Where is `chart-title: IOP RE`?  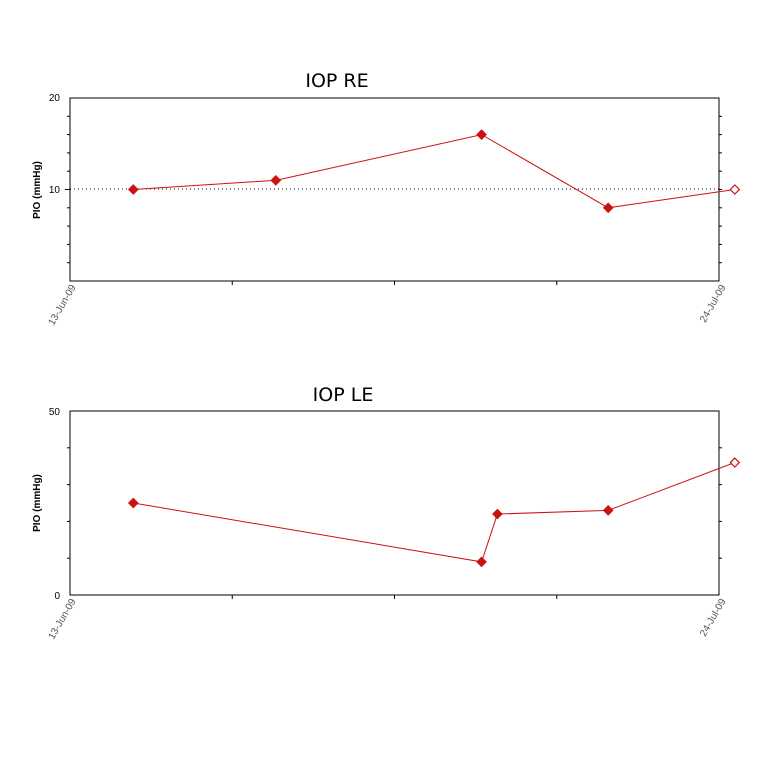 chart-title: IOP RE is located at coordinates (336, 81).